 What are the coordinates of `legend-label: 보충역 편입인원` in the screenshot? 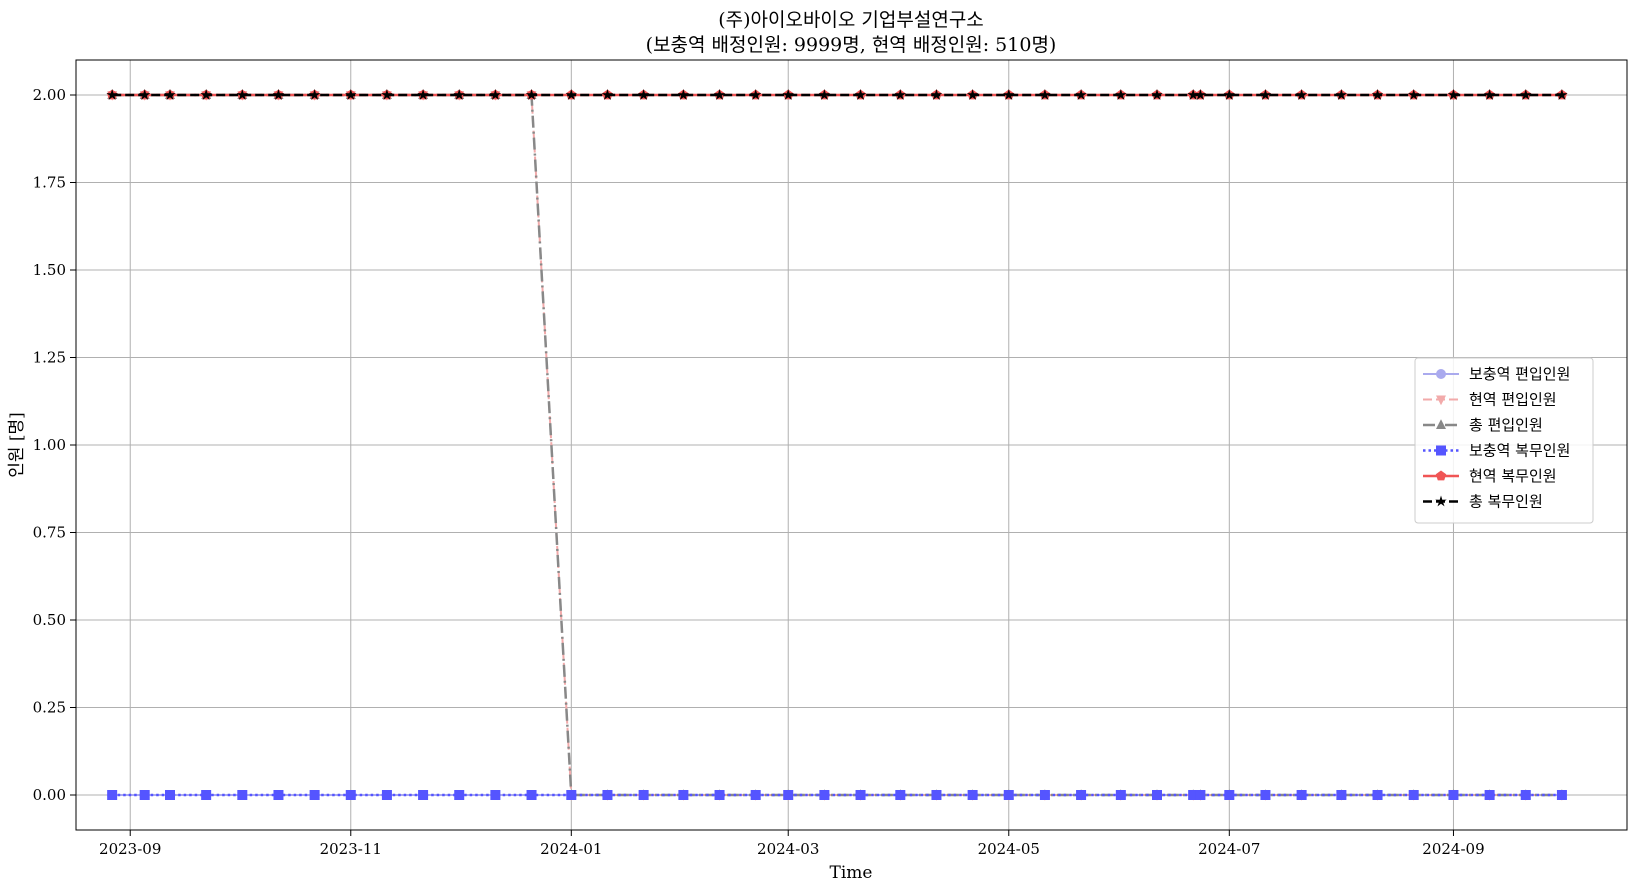 It's located at (1519, 374).